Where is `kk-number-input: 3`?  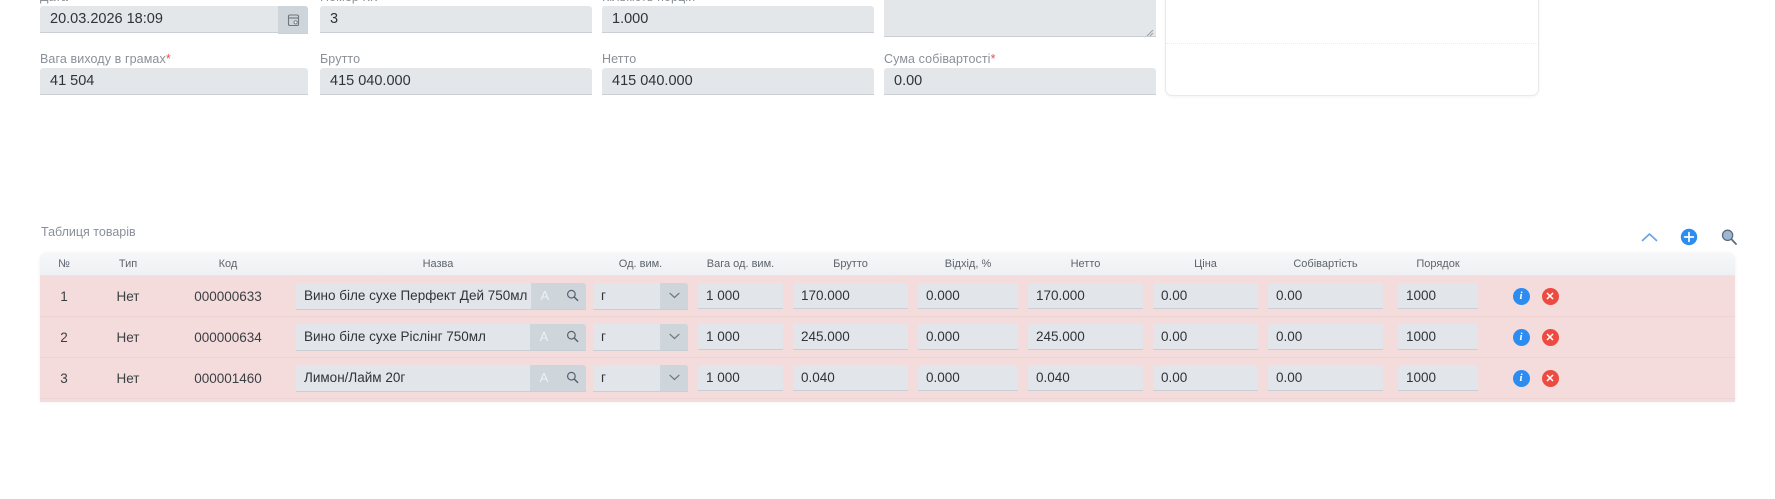
kk-number-input: 3 is located at coordinates (456, 19).